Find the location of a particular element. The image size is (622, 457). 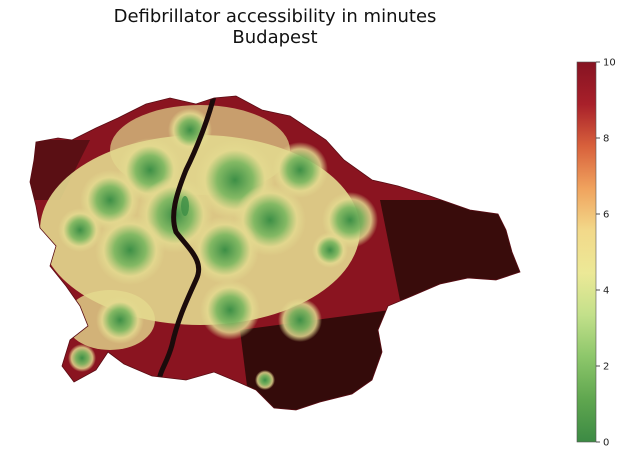

dark-west-region is located at coordinates (60, 170).